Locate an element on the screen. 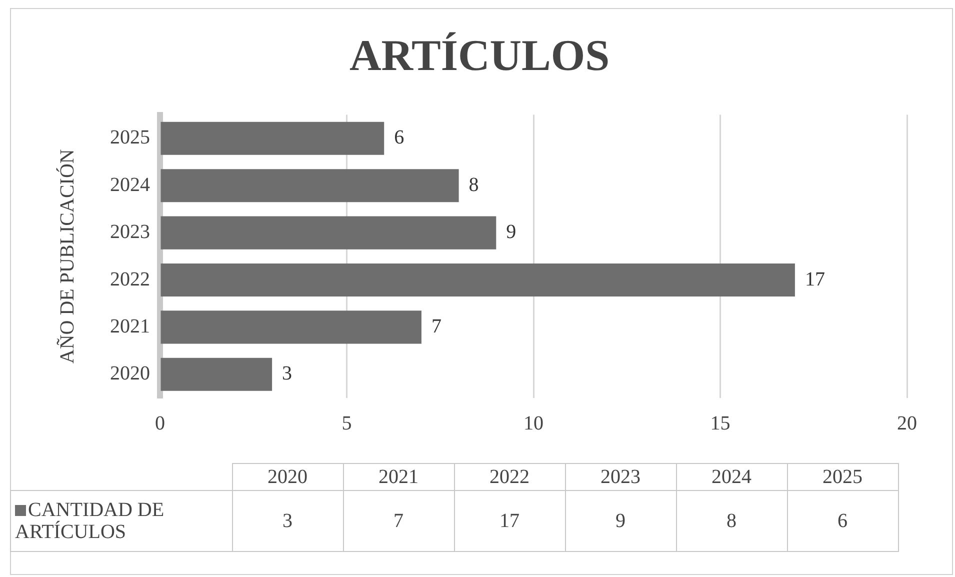  x-tick-label: 0 is located at coordinates (160, 423).